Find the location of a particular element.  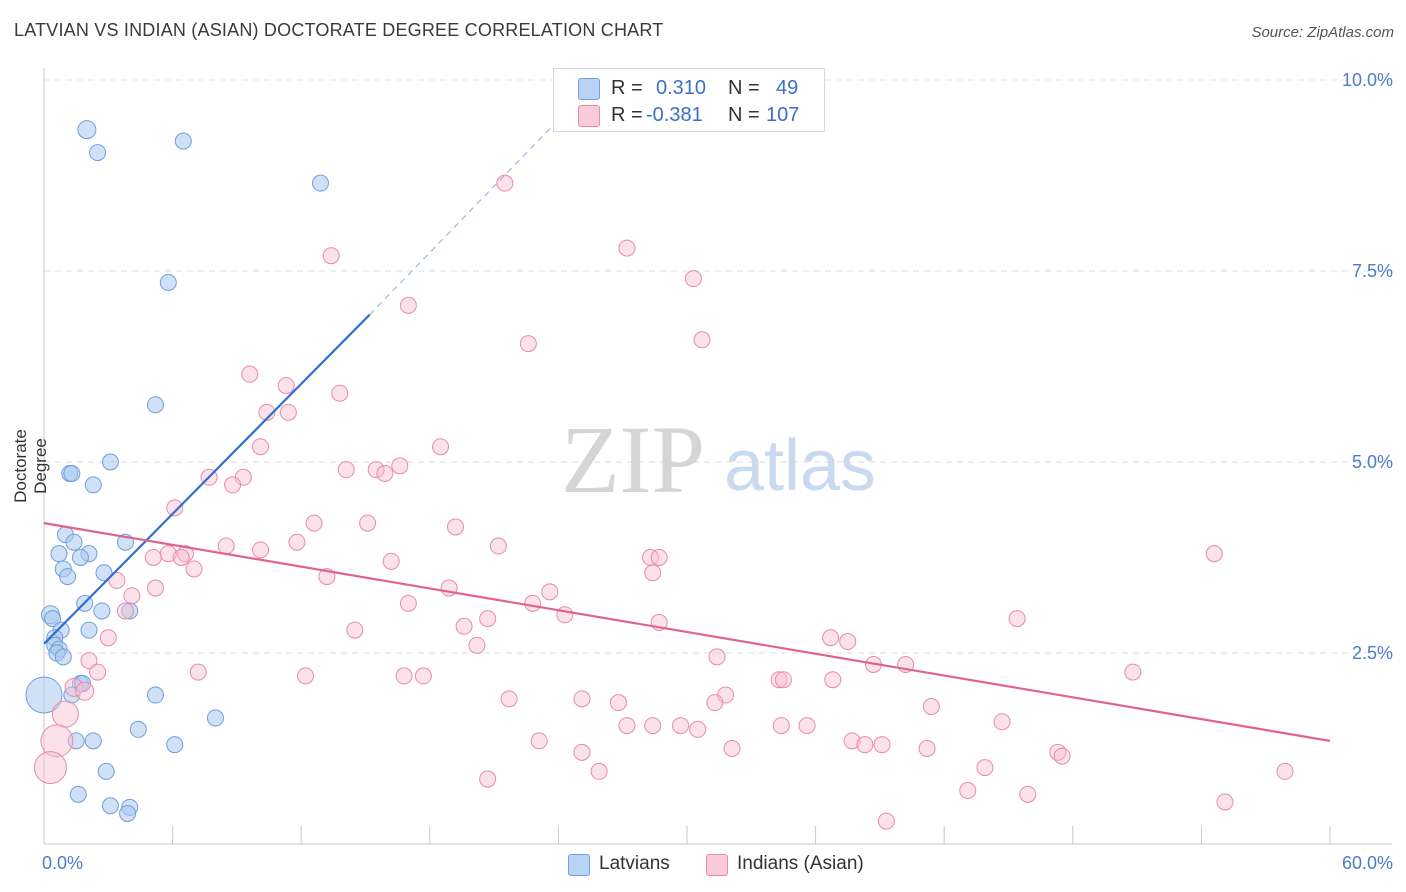

latvian-trendline is located at coordinates (207, 479).